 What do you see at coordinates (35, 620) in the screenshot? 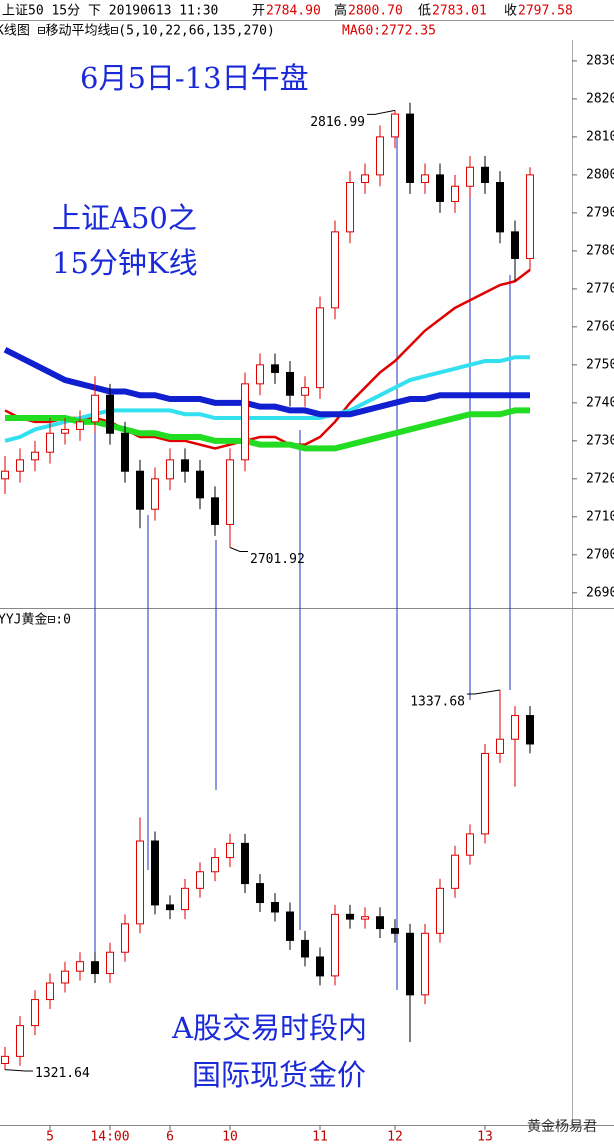
I see `lower-panel-label: YYJ黄金⊟:0` at bounding box center [35, 620].